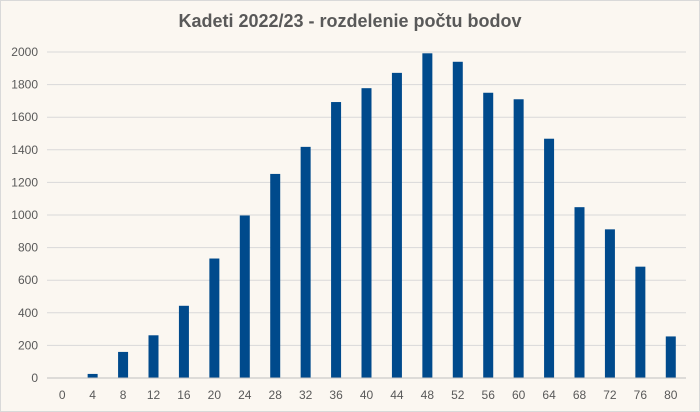  What do you see at coordinates (28, 313) in the screenshot?
I see `y-tick-label: 400` at bounding box center [28, 313].